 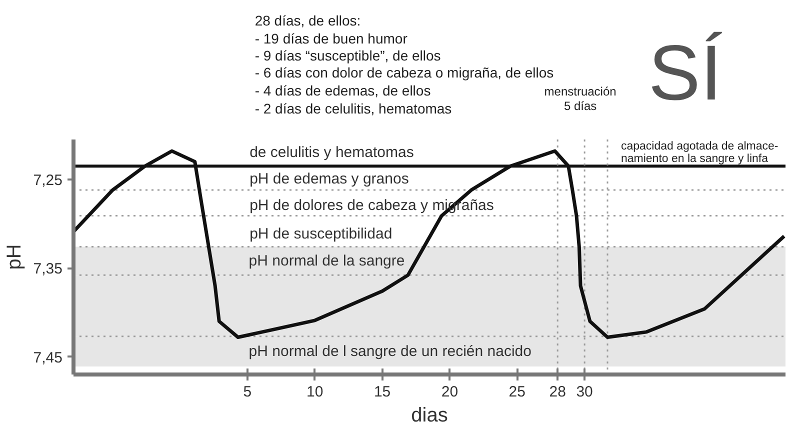 What do you see at coordinates (48, 357) in the screenshot?
I see `y-tick-label: 7,45` at bounding box center [48, 357].